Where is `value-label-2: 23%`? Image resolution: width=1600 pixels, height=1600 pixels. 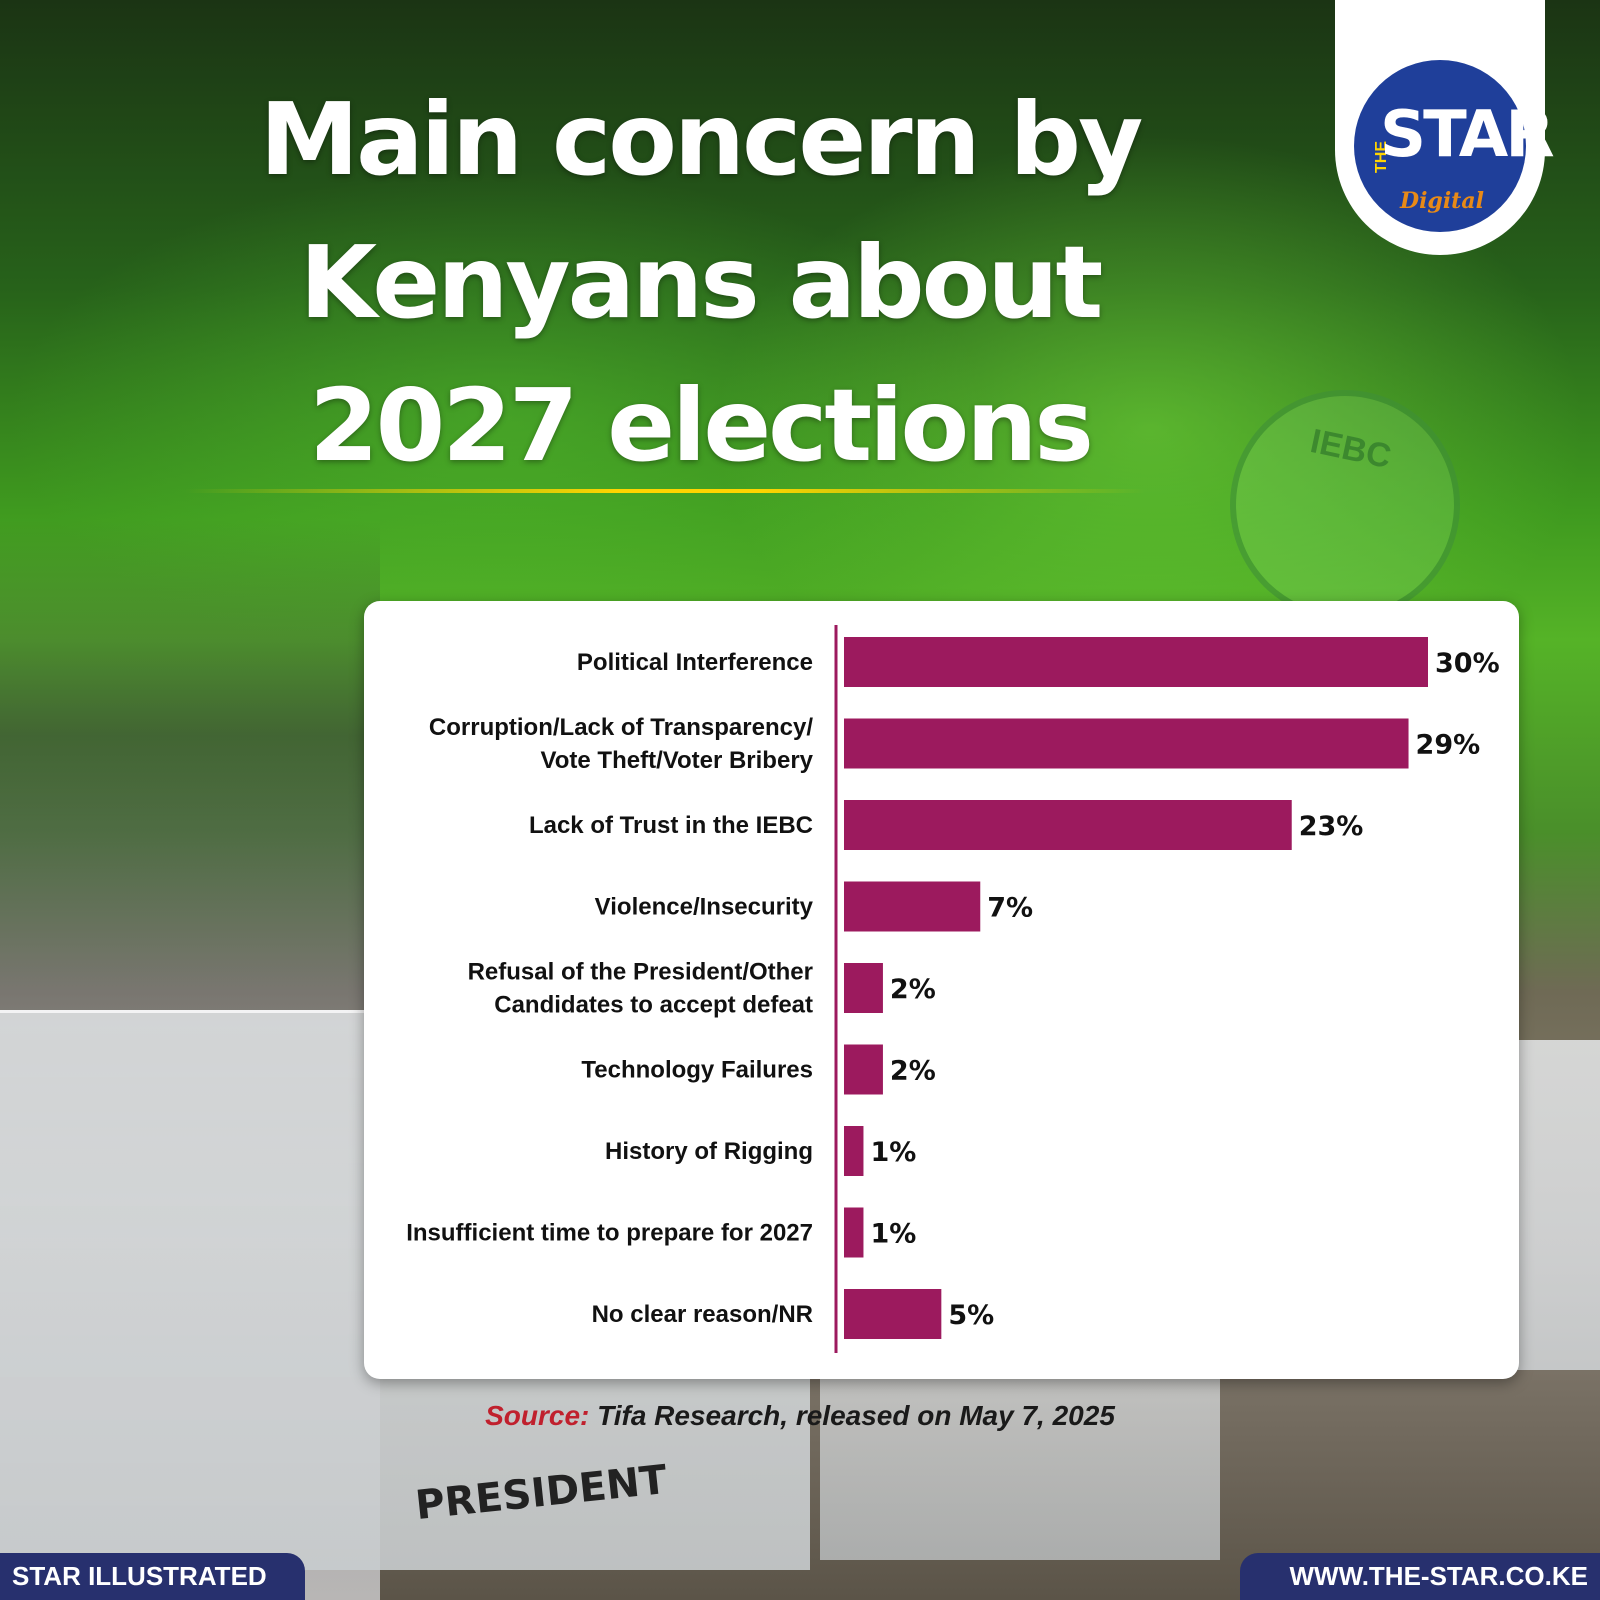
value-label-2: 23% is located at coordinates (1331, 826).